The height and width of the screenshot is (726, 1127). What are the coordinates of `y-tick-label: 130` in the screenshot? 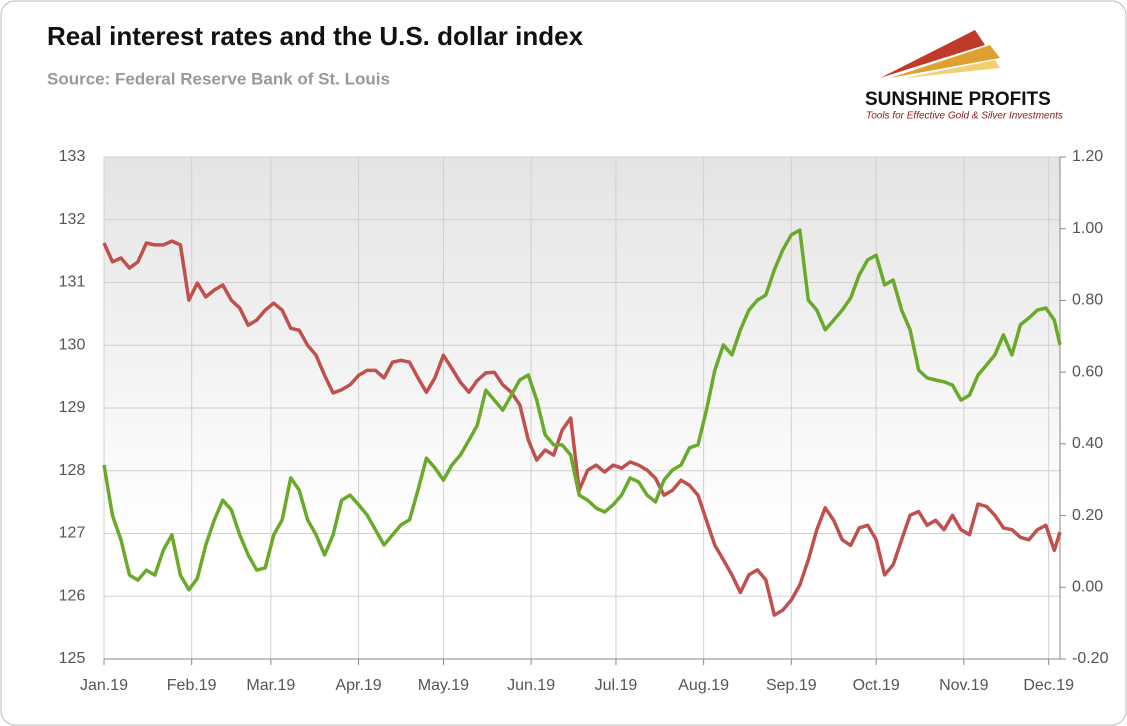 It's located at (72, 344).